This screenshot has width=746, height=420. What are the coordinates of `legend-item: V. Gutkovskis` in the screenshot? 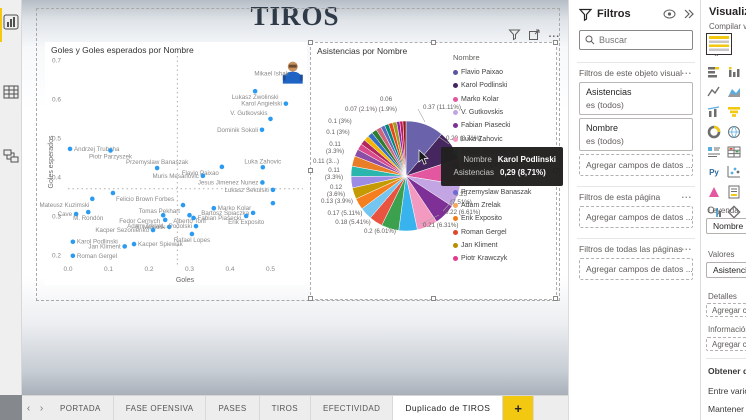 It's located at (504, 112).